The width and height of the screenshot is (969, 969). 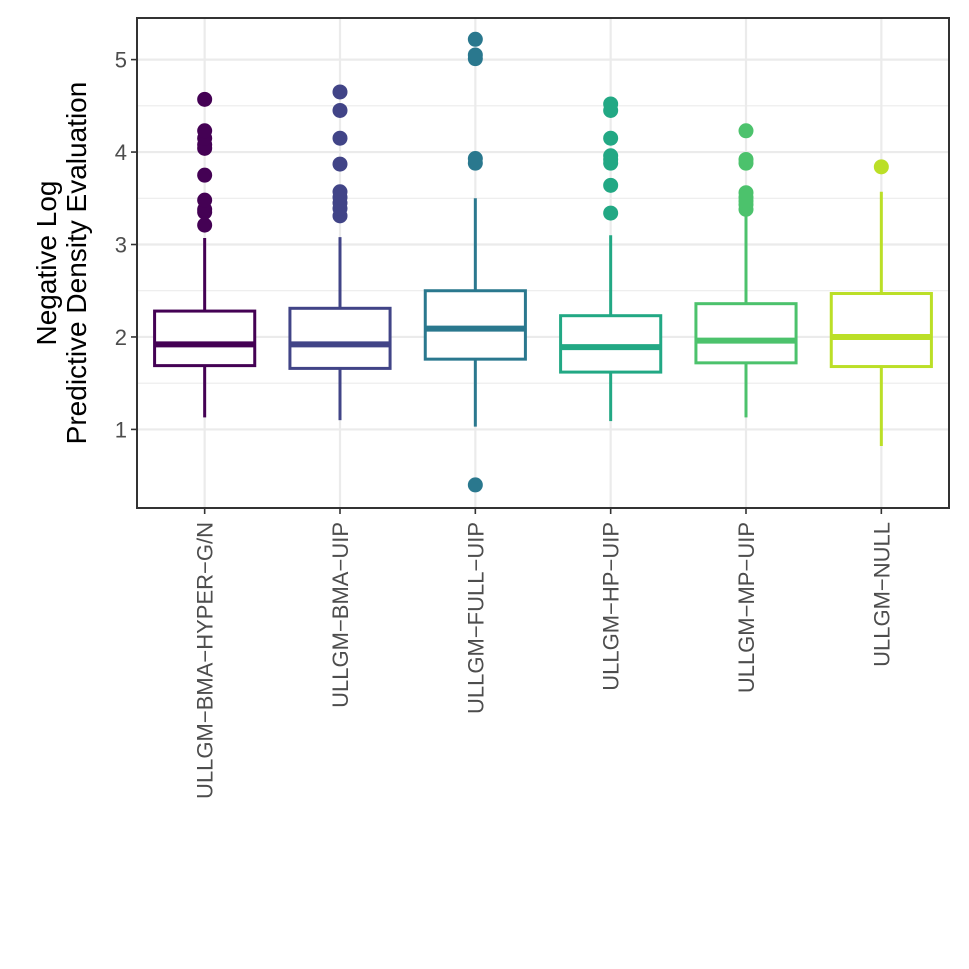 What do you see at coordinates (46, 262) in the screenshot?
I see `y-axis-title-line-1: Negative Log` at bounding box center [46, 262].